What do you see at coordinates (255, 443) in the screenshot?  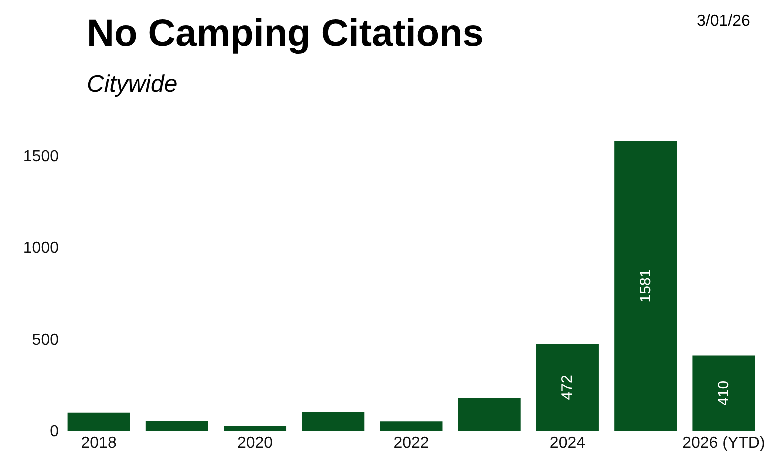 I see `x-tick-label: 2020` at bounding box center [255, 443].